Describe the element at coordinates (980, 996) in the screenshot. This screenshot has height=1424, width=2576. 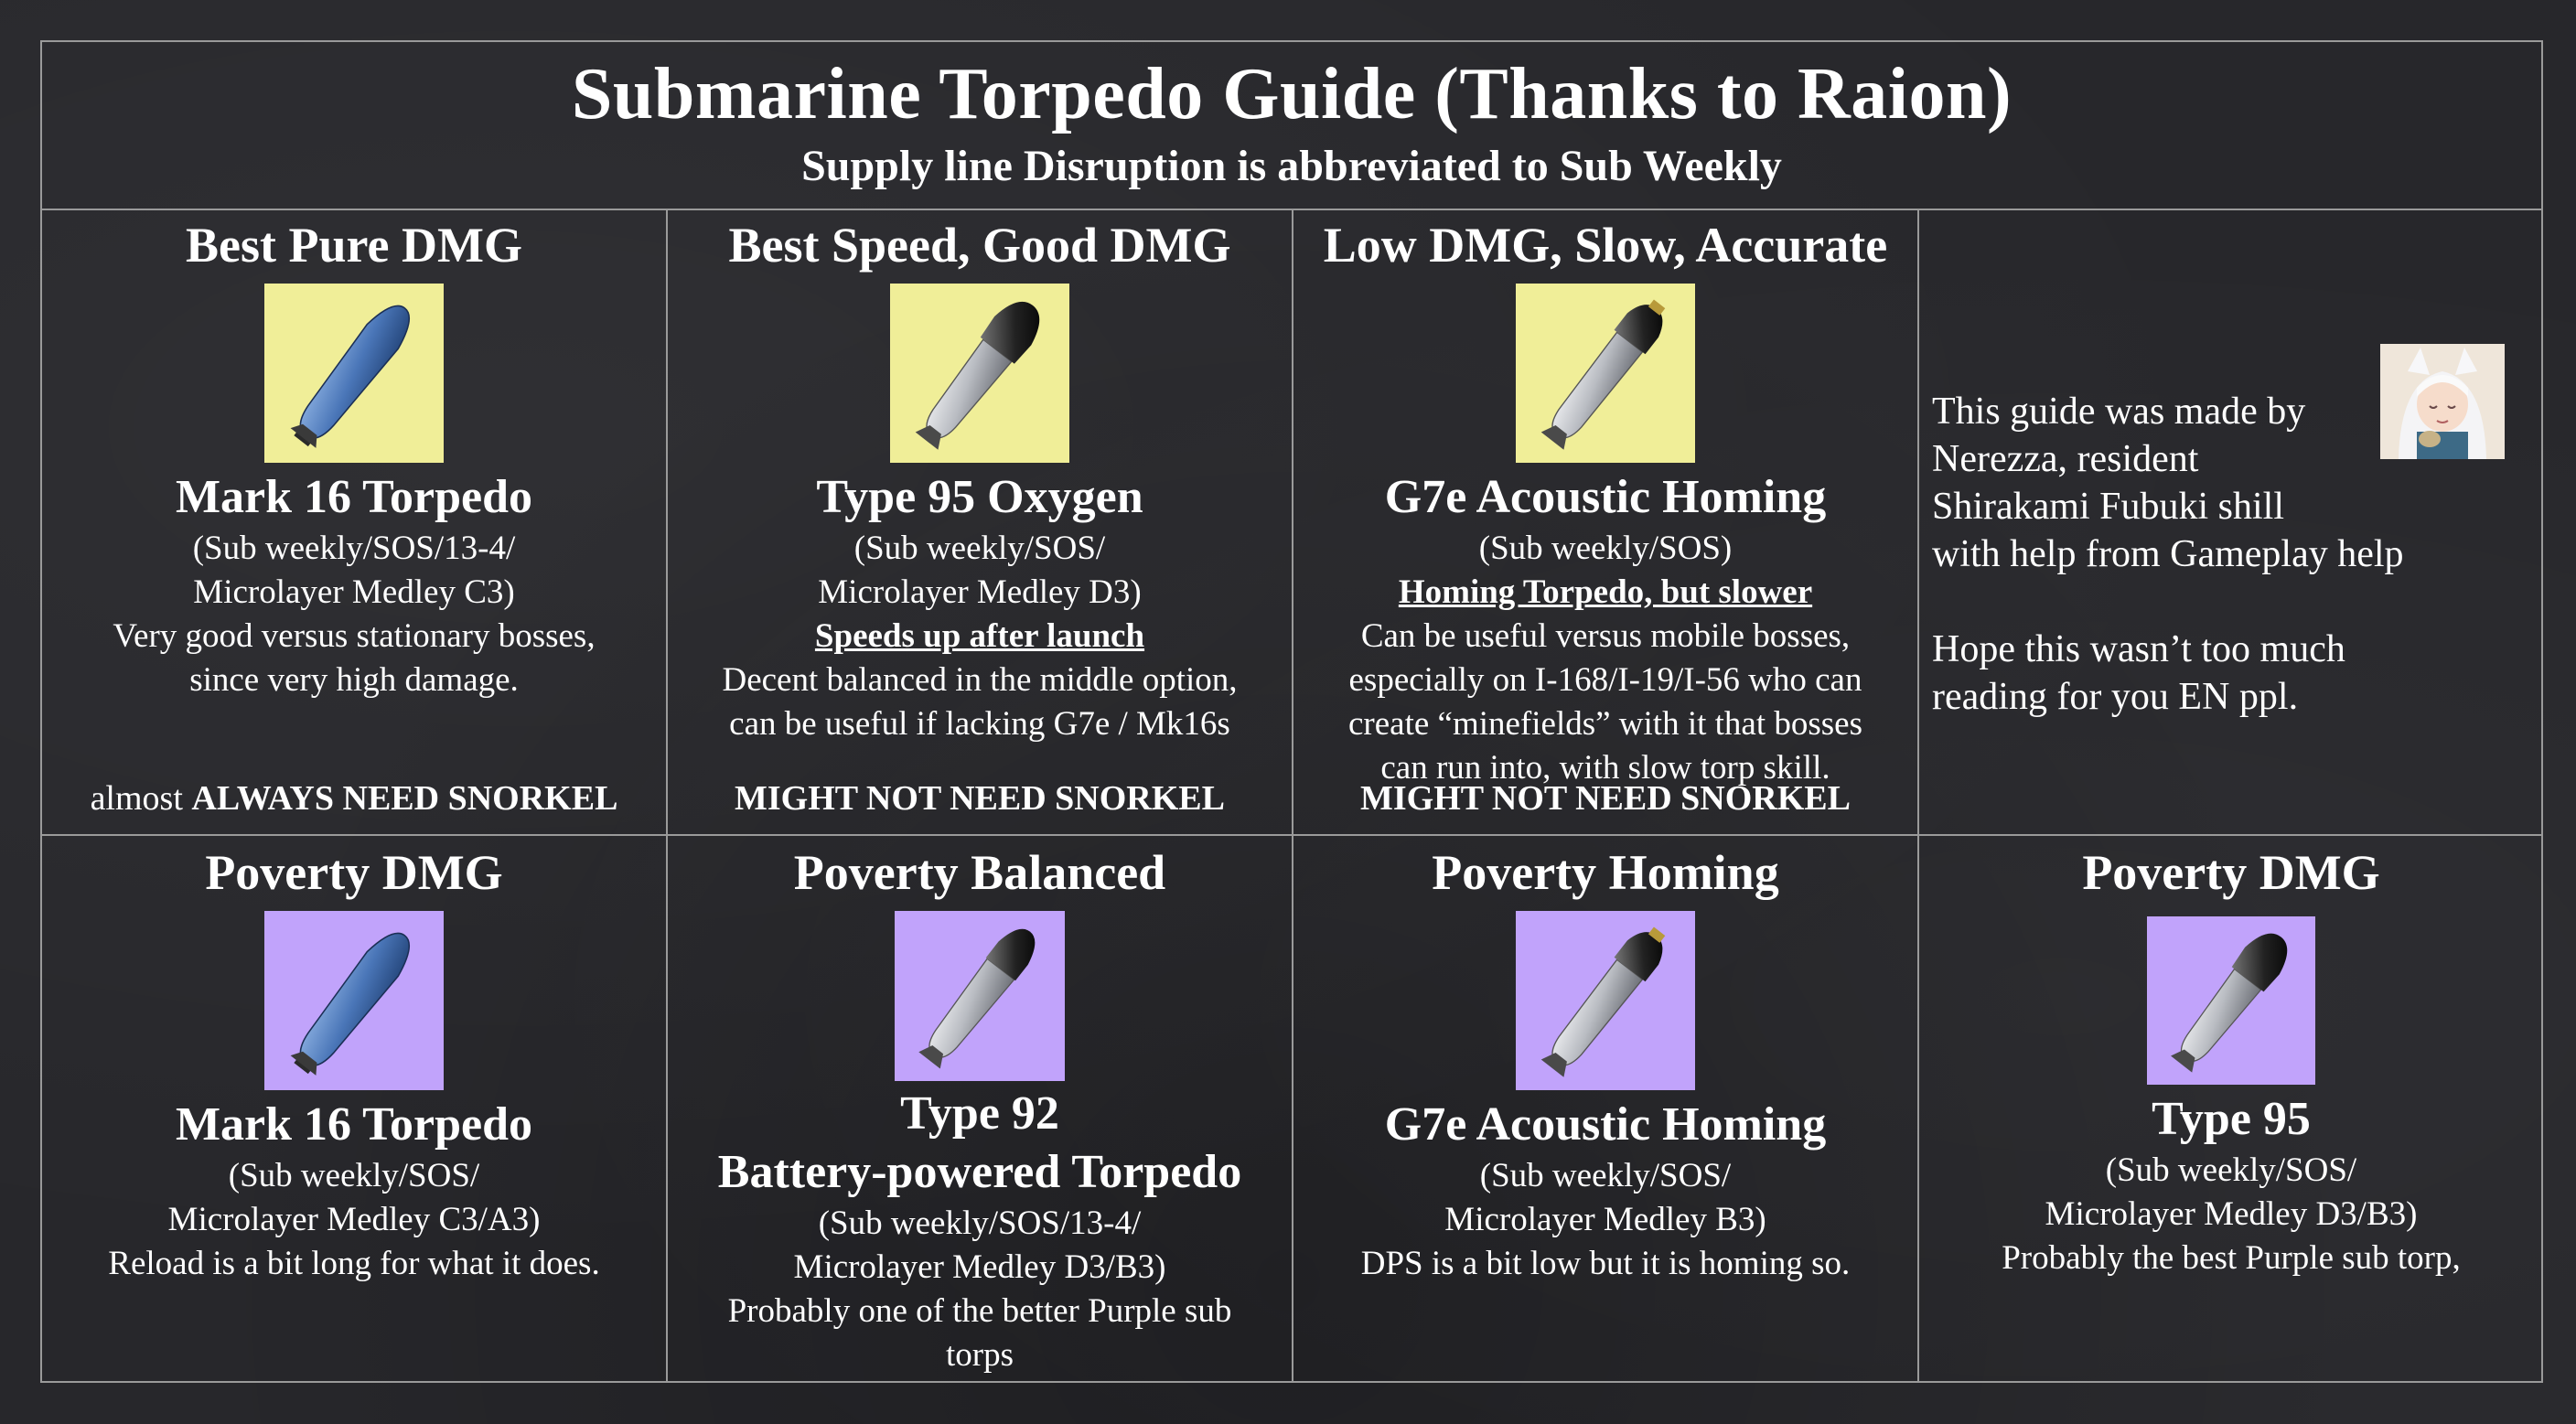
I see `type92-battery-torpedo-icon` at that location.